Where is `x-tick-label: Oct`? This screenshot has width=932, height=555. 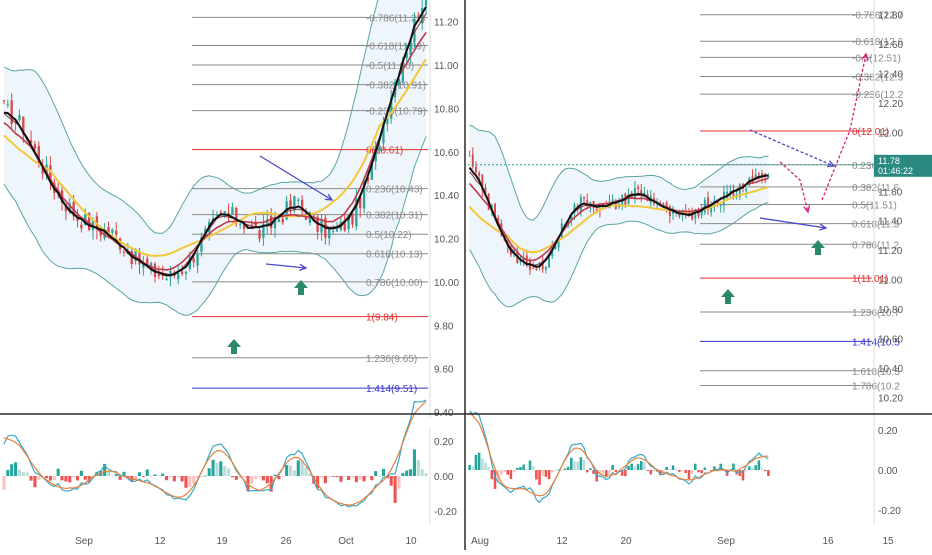
x-tick-label: Oct is located at coordinates (346, 541).